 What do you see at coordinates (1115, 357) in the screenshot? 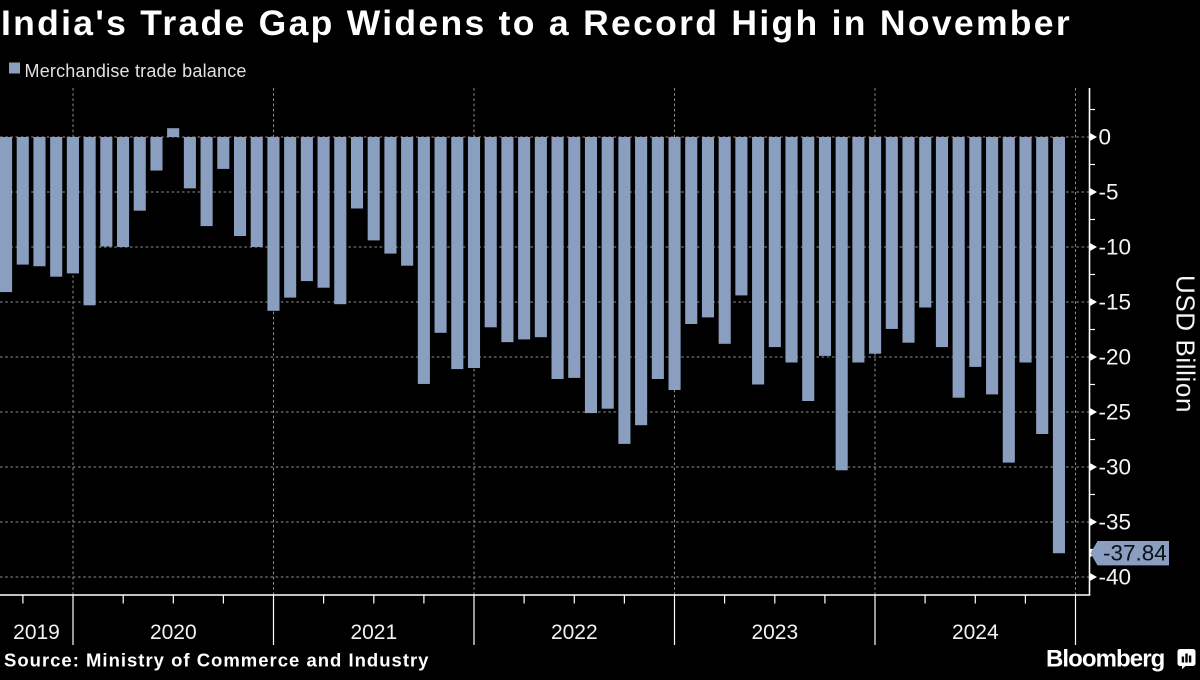
I see `svg-text: -20` at bounding box center [1115, 357].